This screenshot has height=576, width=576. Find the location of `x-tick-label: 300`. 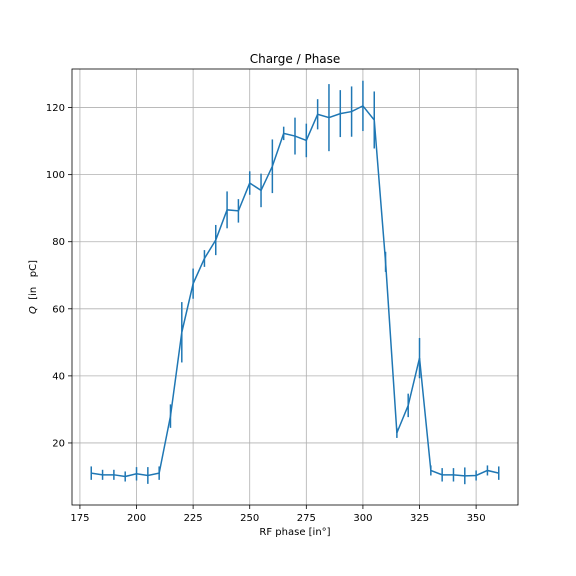

x-tick-label: 300 is located at coordinates (362, 518).